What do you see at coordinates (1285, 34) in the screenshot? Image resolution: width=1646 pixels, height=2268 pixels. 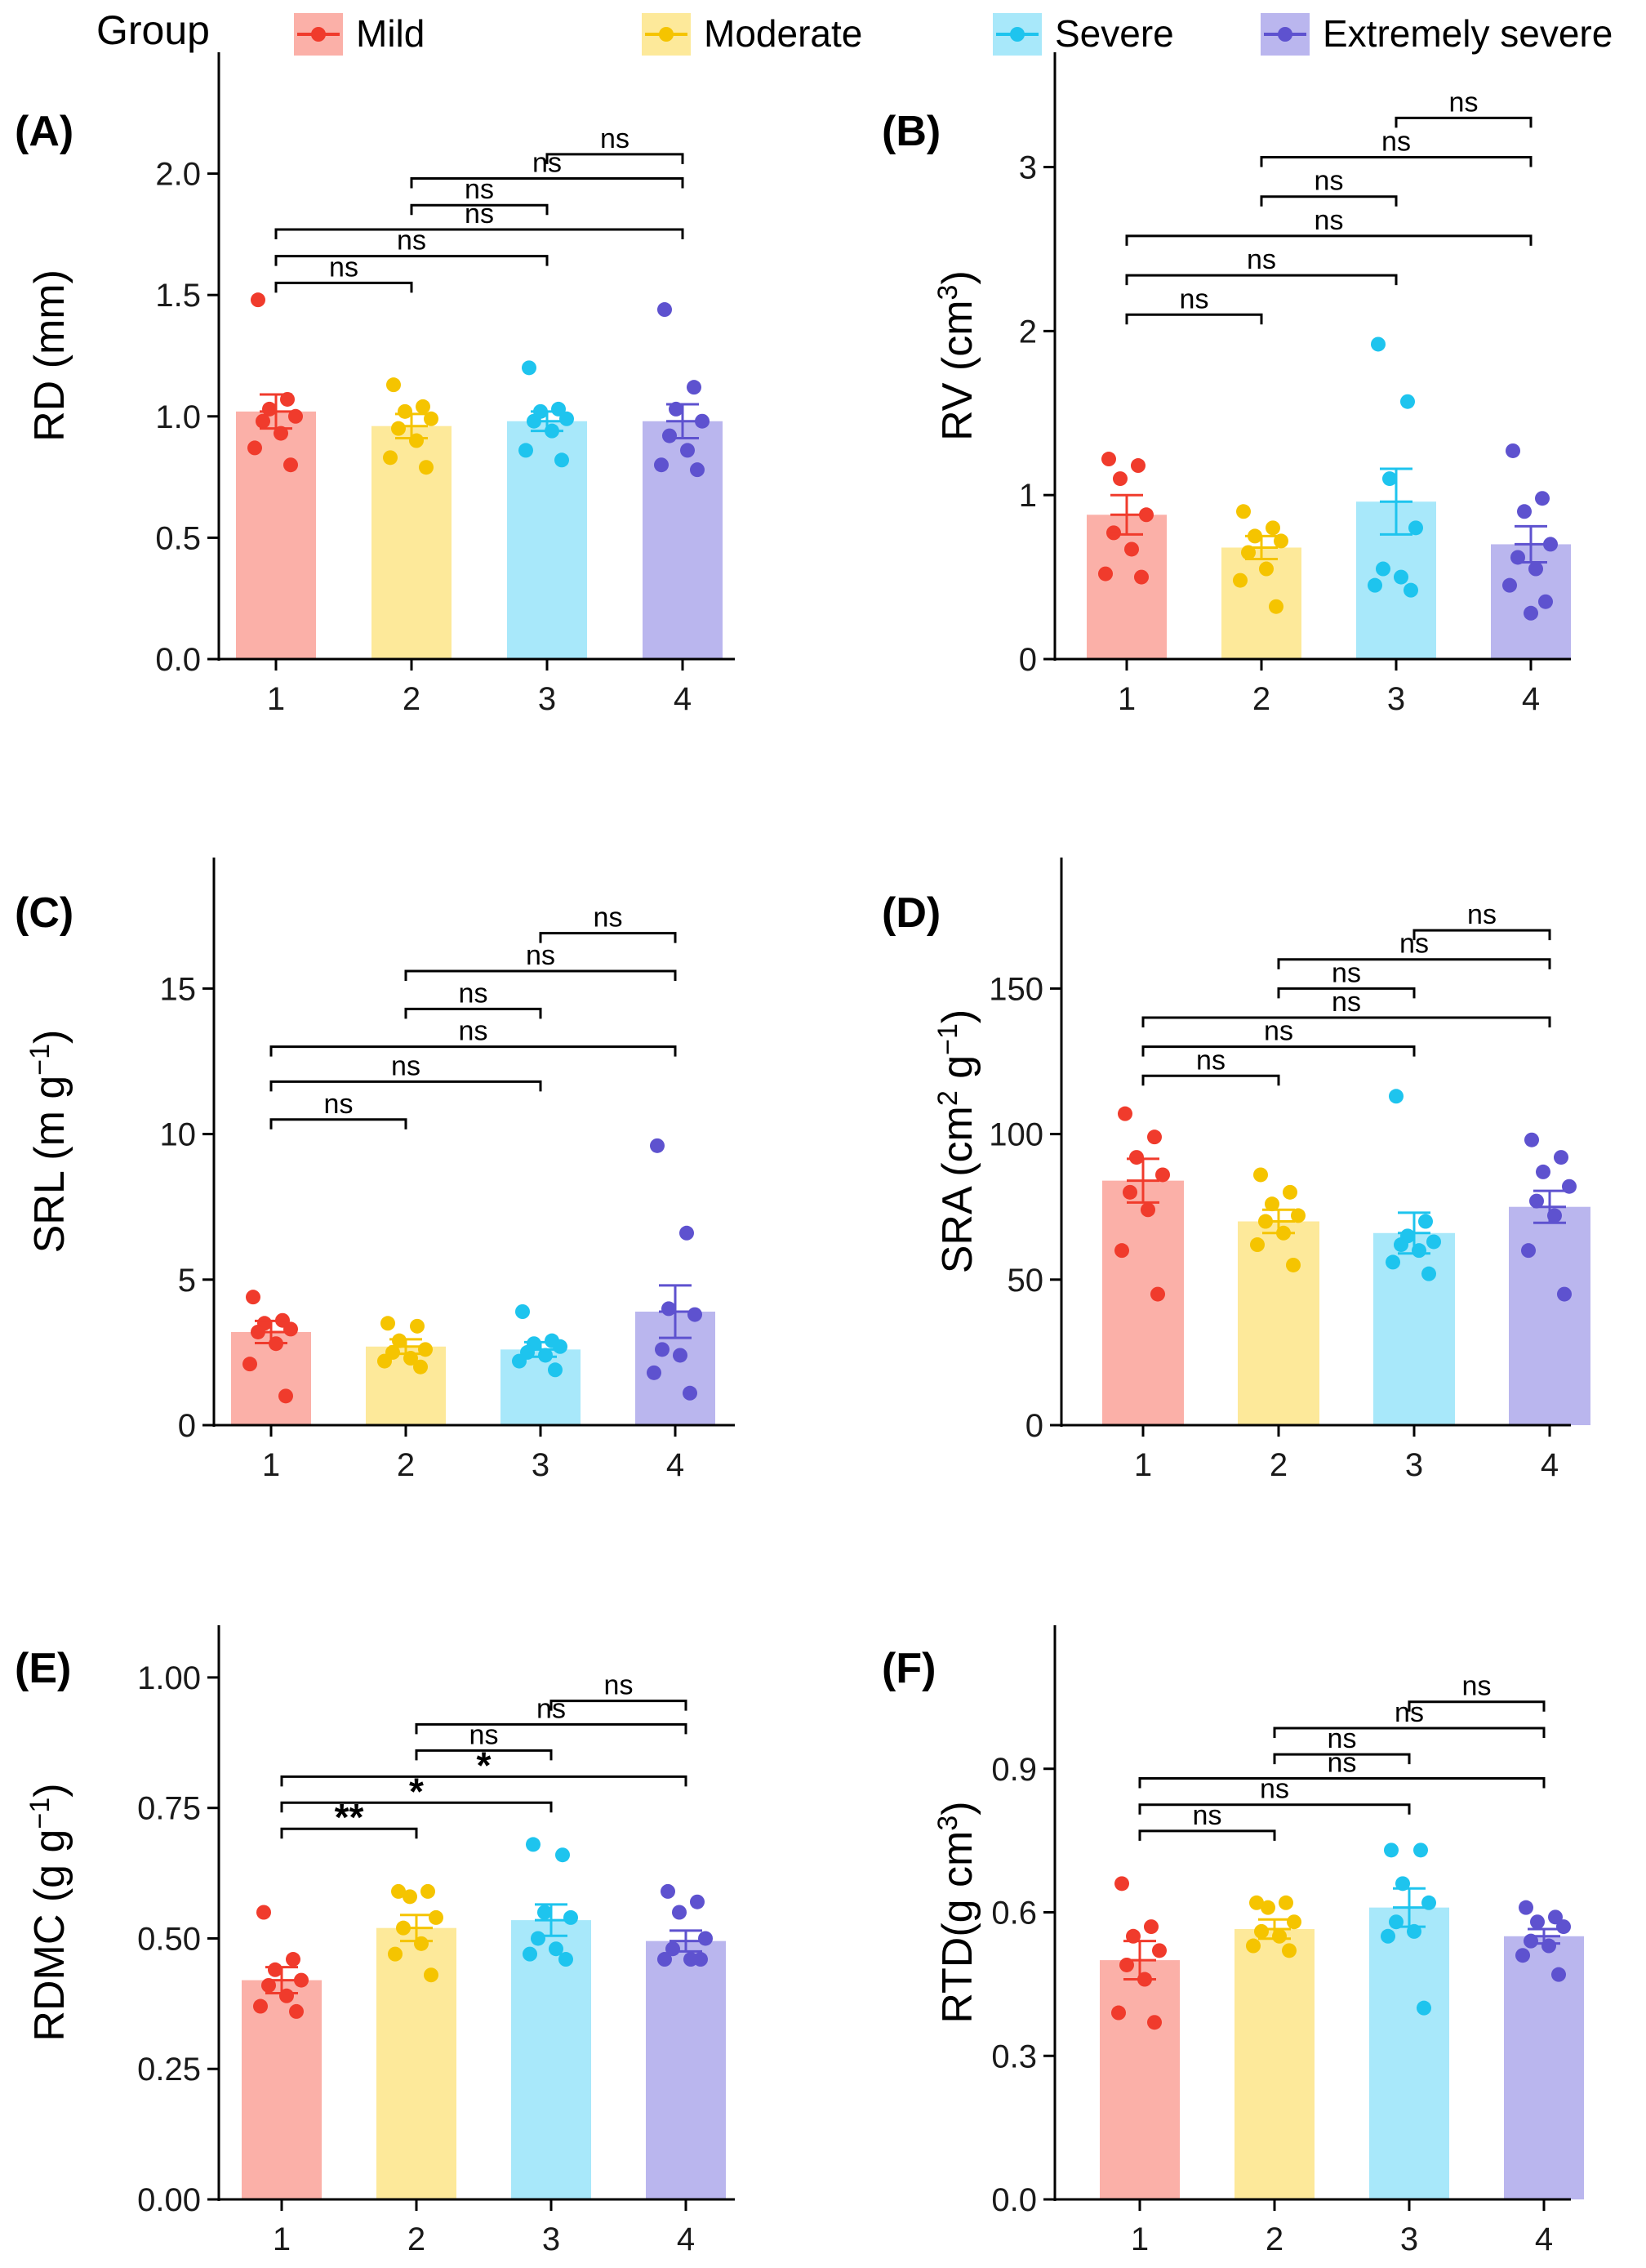 I see `legend-key-icon` at bounding box center [1285, 34].